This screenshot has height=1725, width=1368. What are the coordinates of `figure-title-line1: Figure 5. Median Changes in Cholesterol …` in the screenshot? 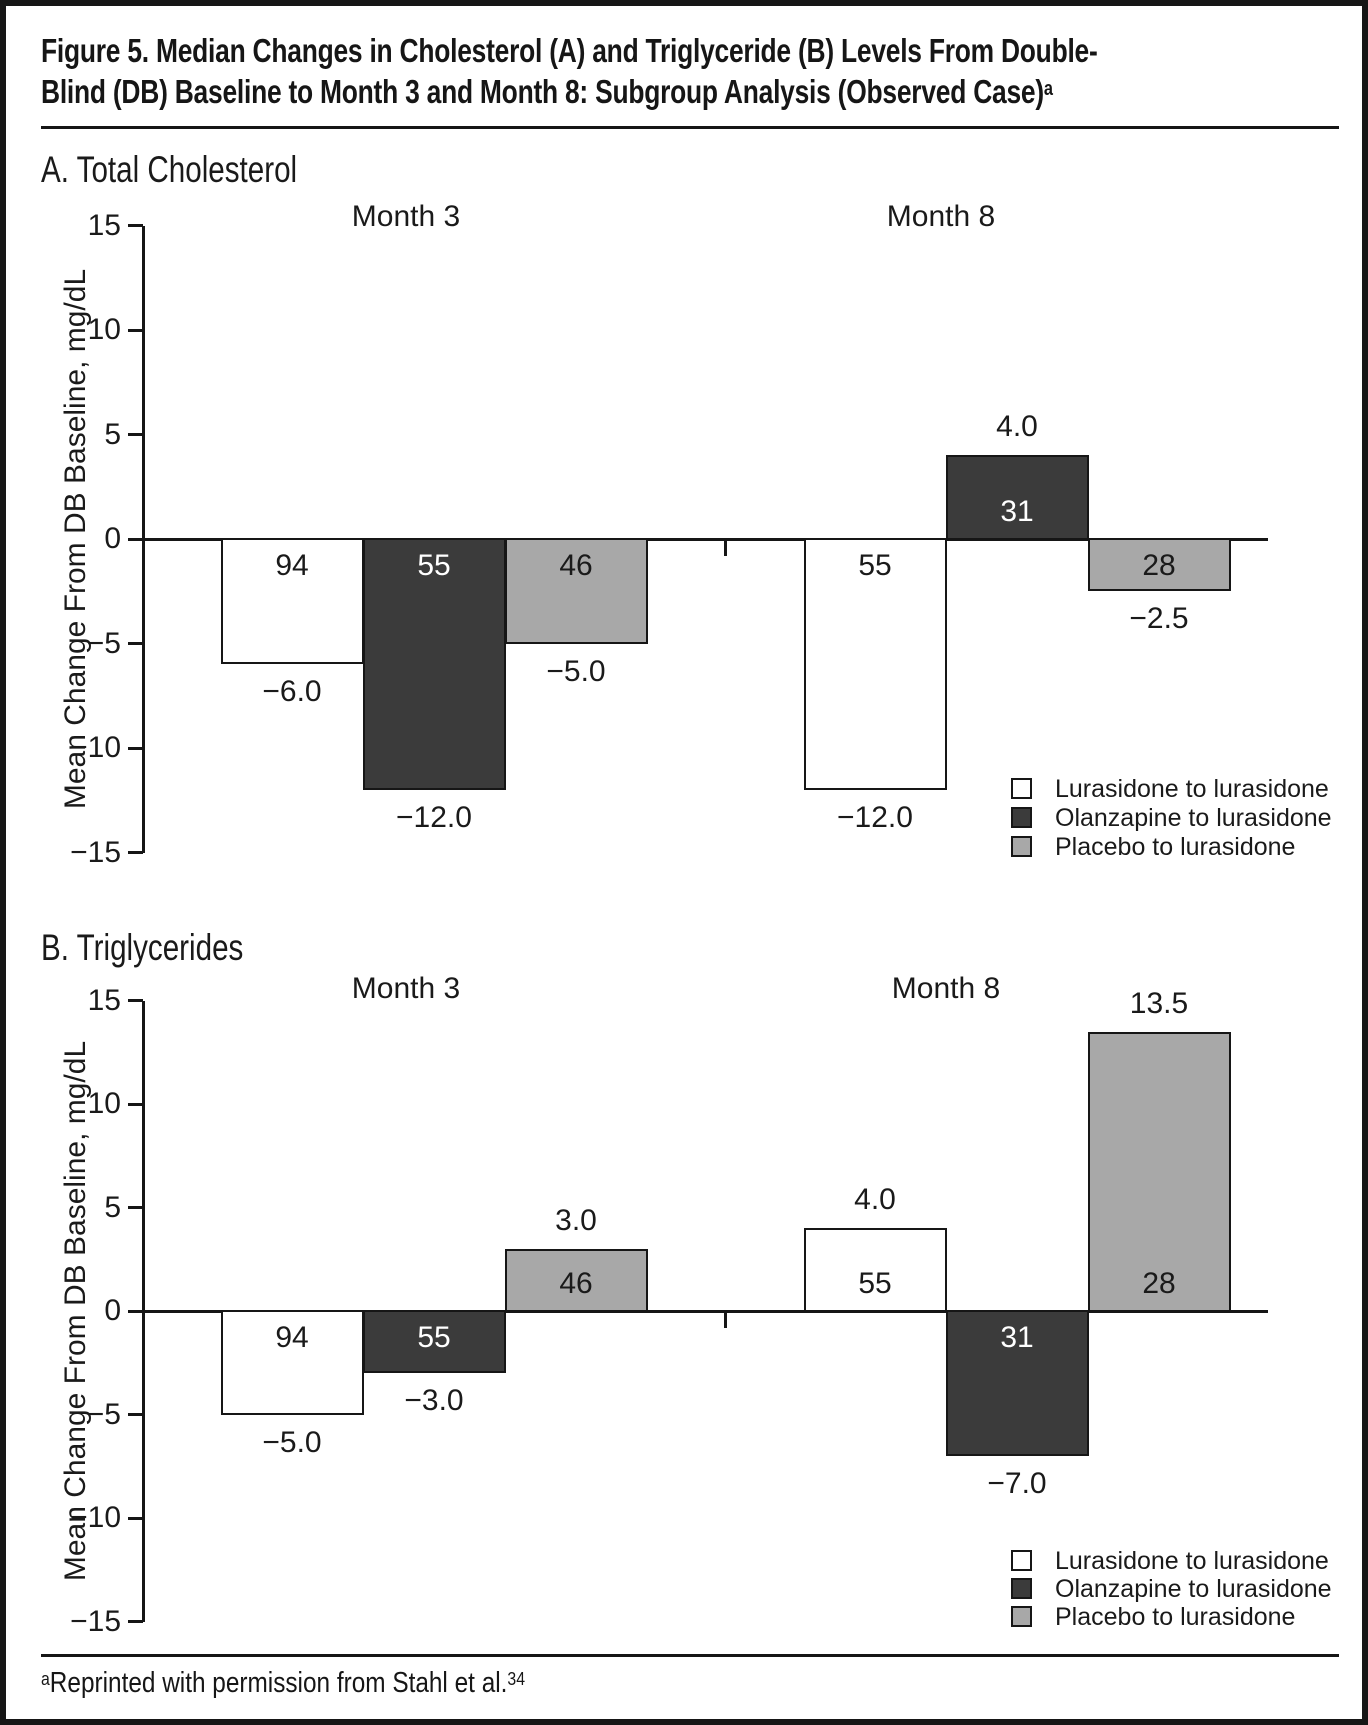 It's located at (569, 50).